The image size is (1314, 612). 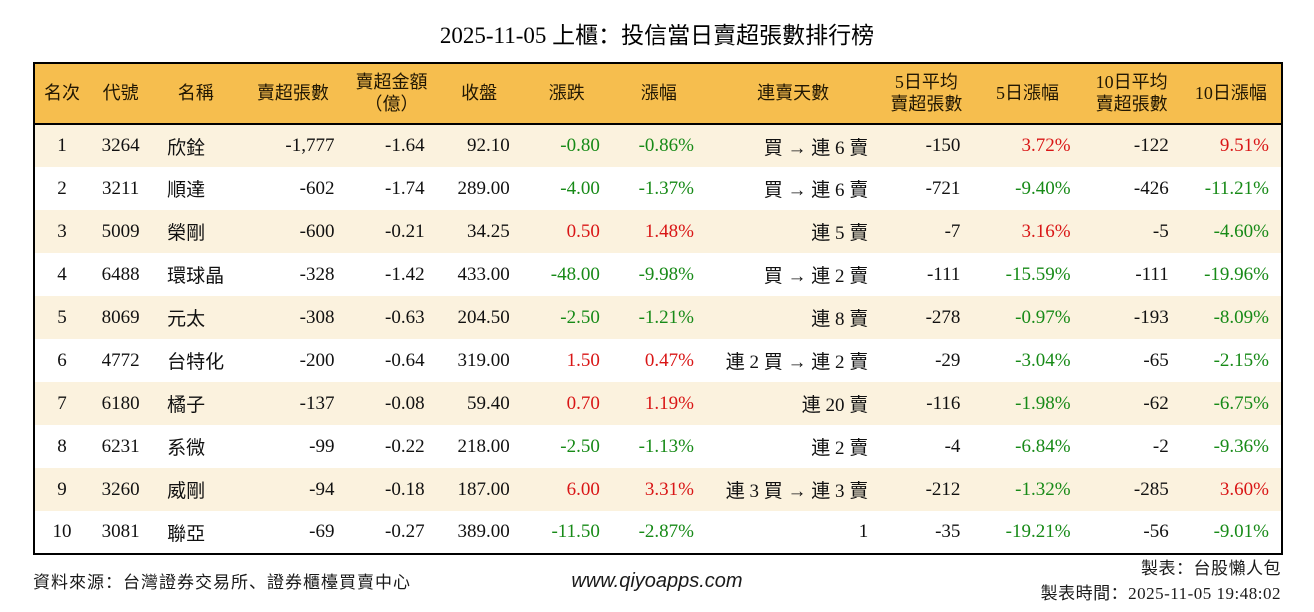 What do you see at coordinates (797, 362) in the screenshot?
I see `cell-streak: 連 2 買 → 連 2 賣` at bounding box center [797, 362].